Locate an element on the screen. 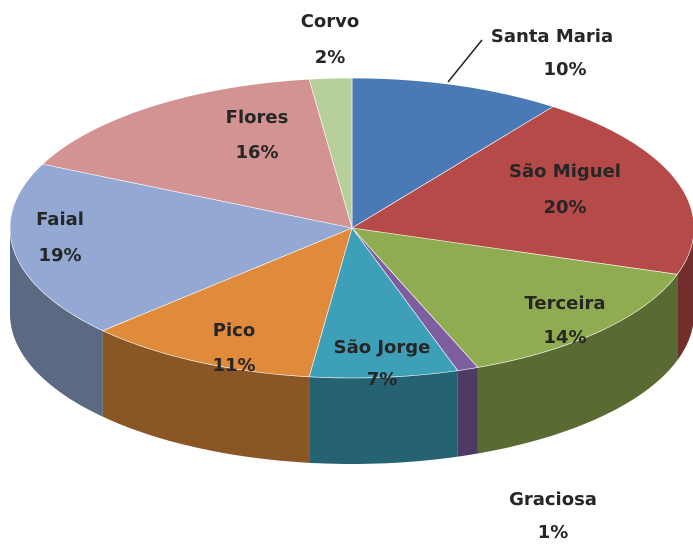  slice-value-label: 16% is located at coordinates (256, 152).